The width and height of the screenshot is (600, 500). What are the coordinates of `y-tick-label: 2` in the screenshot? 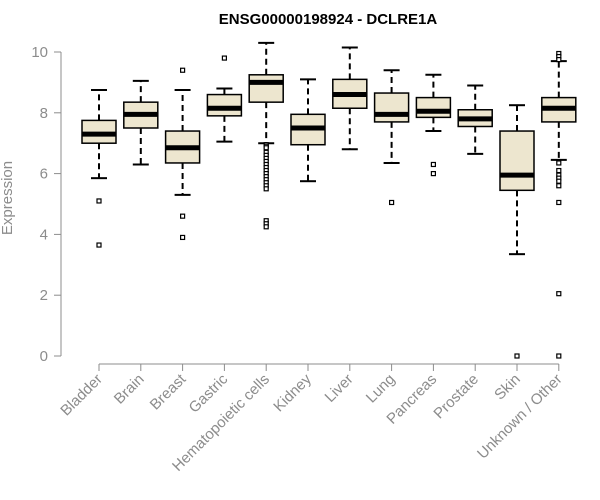 It's located at (44, 295).